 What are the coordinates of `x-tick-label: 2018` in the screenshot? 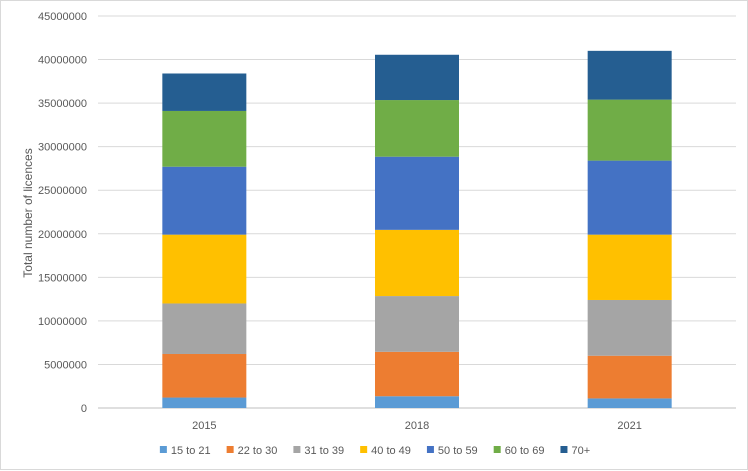 It's located at (417, 426).